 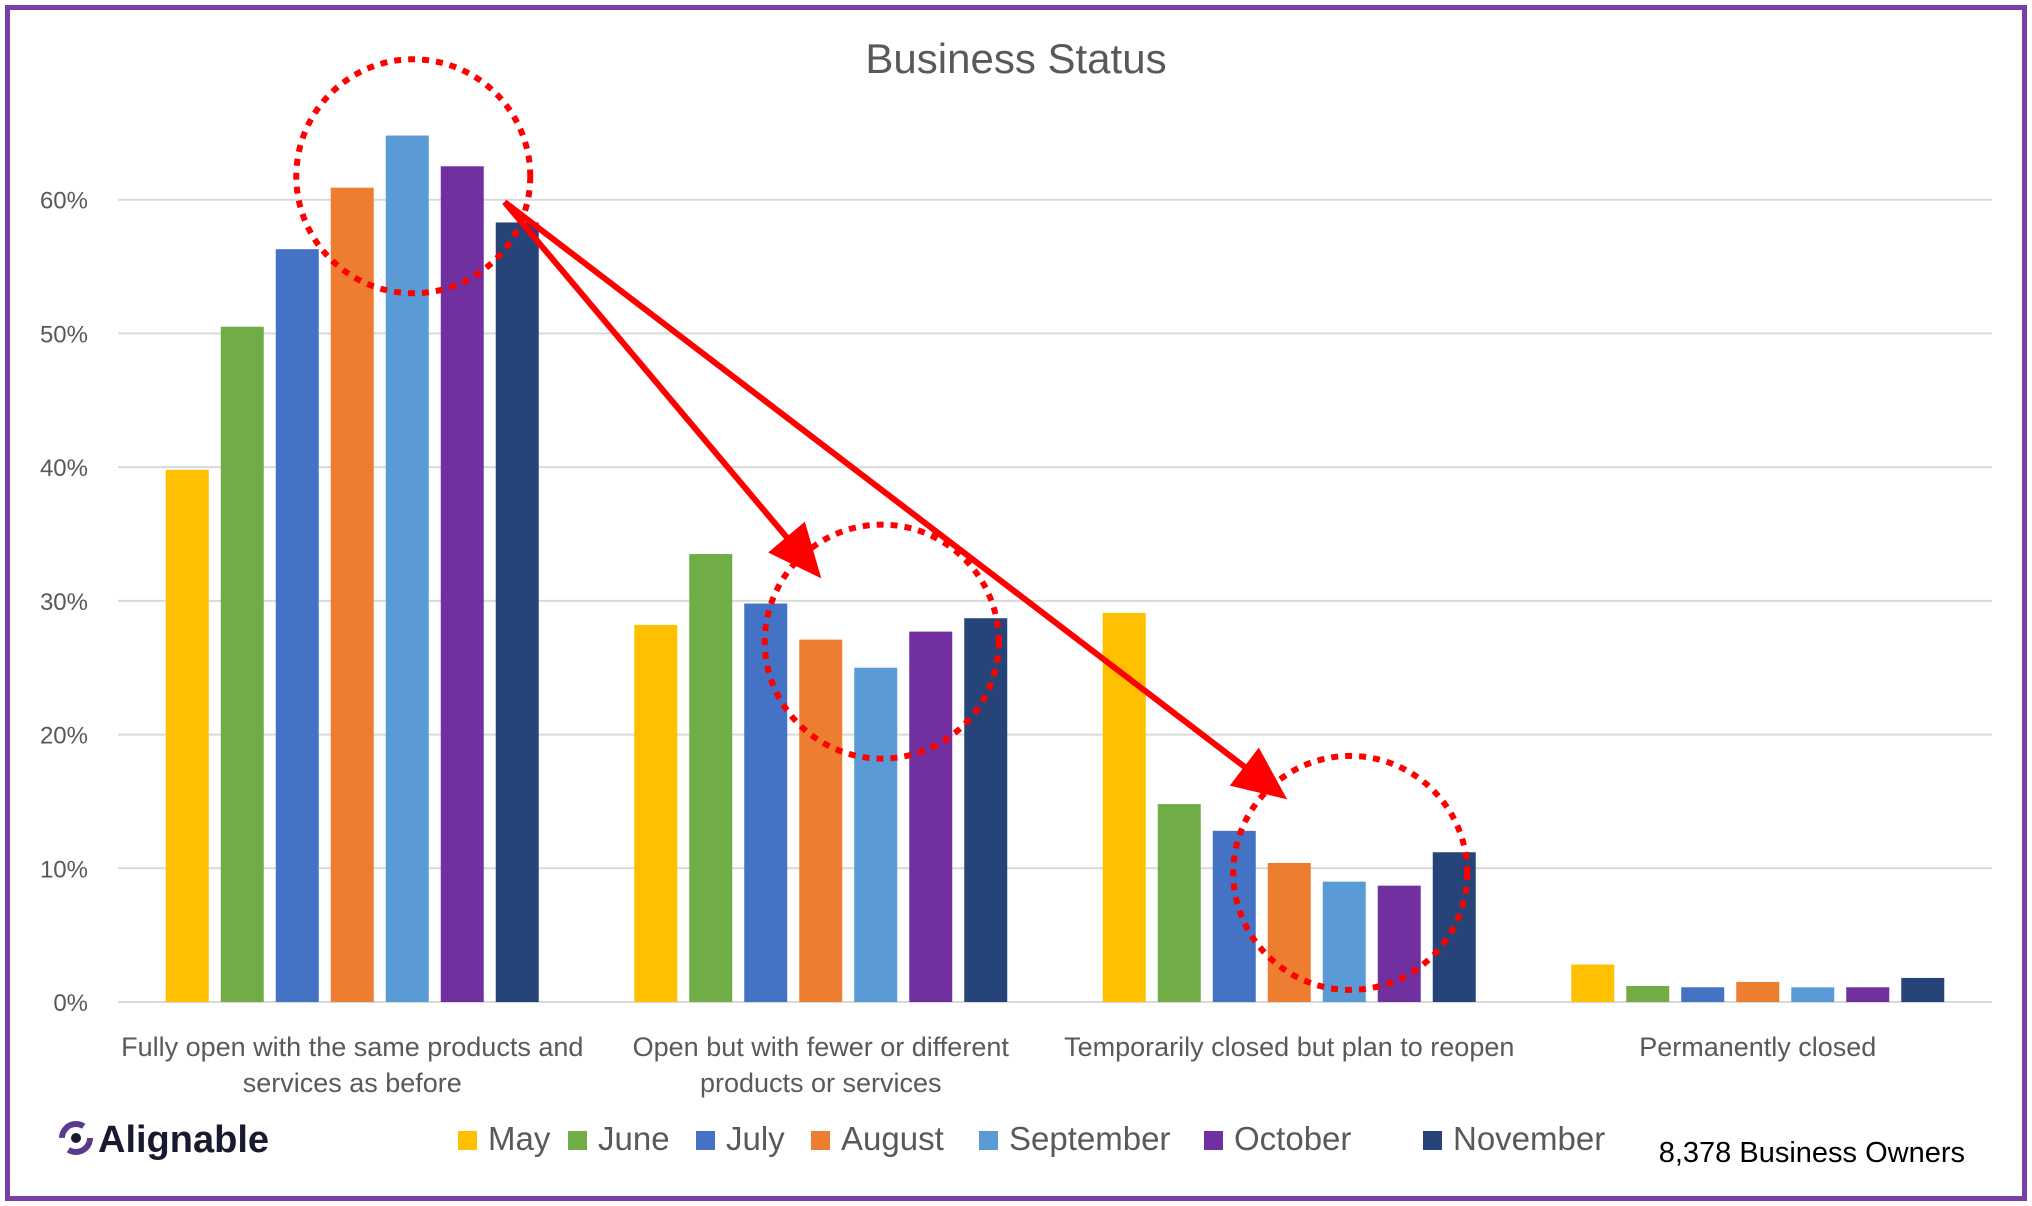 I want to click on y-tick-label: 60%, so click(x=64, y=201).